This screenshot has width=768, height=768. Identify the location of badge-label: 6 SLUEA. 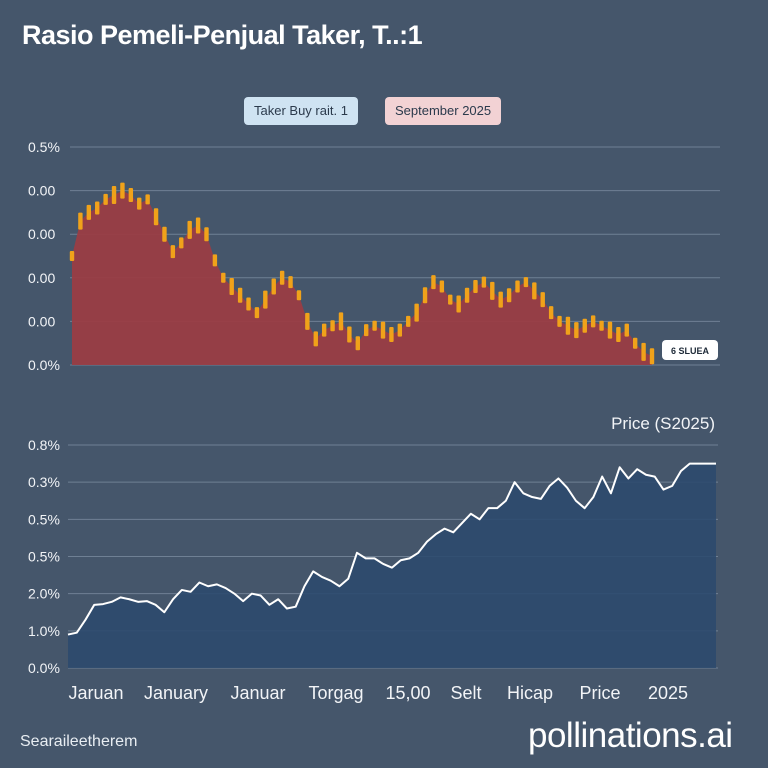
(690, 351).